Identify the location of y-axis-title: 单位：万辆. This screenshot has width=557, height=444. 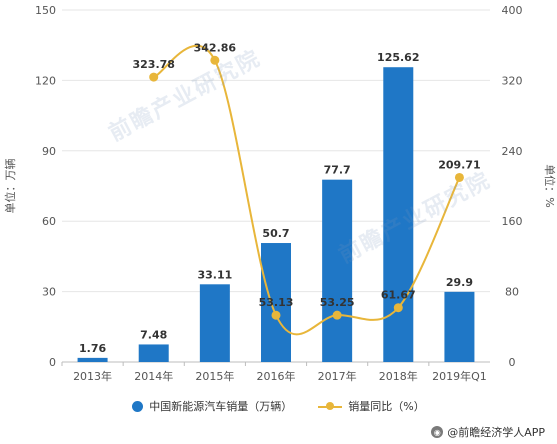
(10, 186).